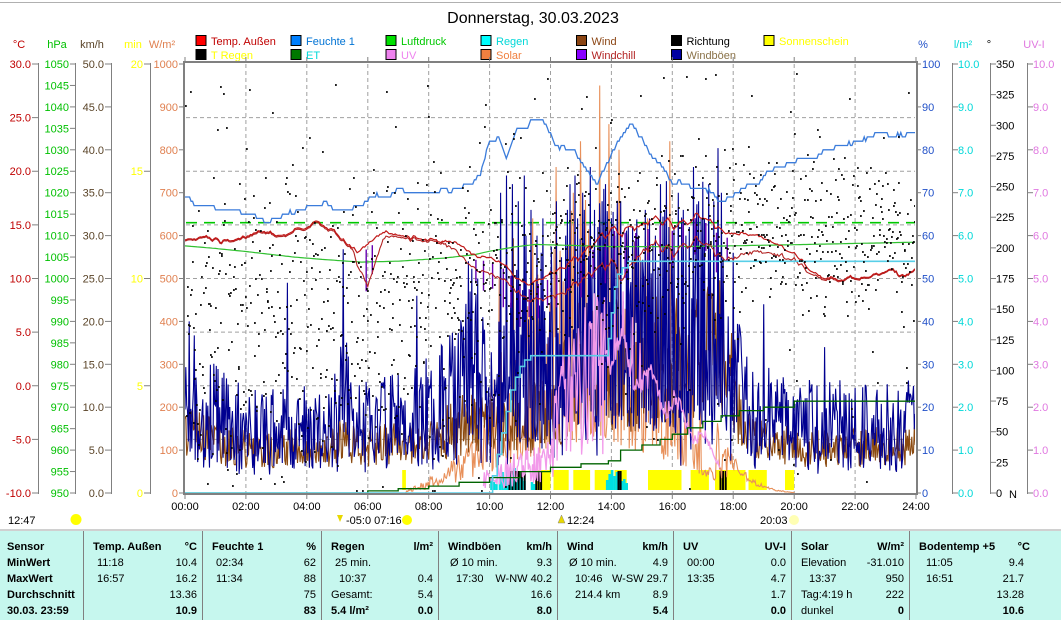 This screenshot has height=625, width=1061. I want to click on svg-text: 325, so click(1005, 96).